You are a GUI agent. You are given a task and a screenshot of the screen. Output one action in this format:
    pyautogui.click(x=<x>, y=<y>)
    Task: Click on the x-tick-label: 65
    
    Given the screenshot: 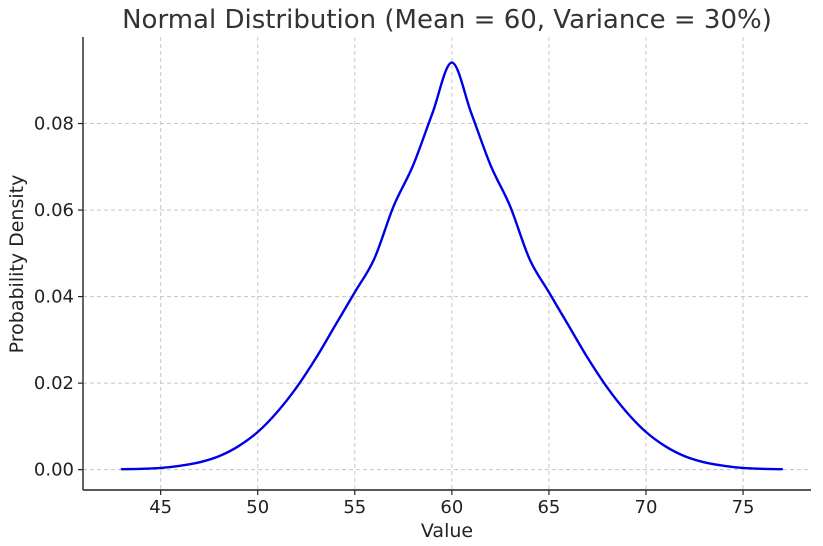 What is the action you would take?
    pyautogui.click(x=548, y=507)
    